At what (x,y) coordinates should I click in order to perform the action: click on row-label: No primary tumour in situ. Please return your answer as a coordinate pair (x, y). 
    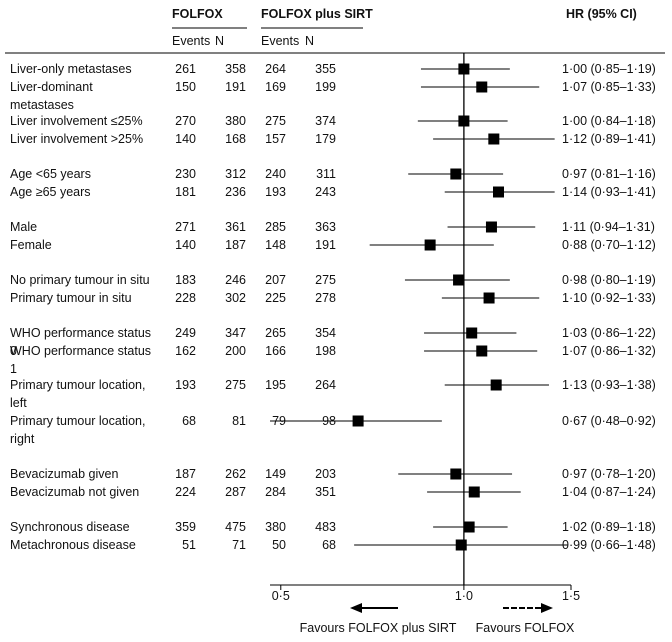
    Looking at the image, I should click on (80, 280).